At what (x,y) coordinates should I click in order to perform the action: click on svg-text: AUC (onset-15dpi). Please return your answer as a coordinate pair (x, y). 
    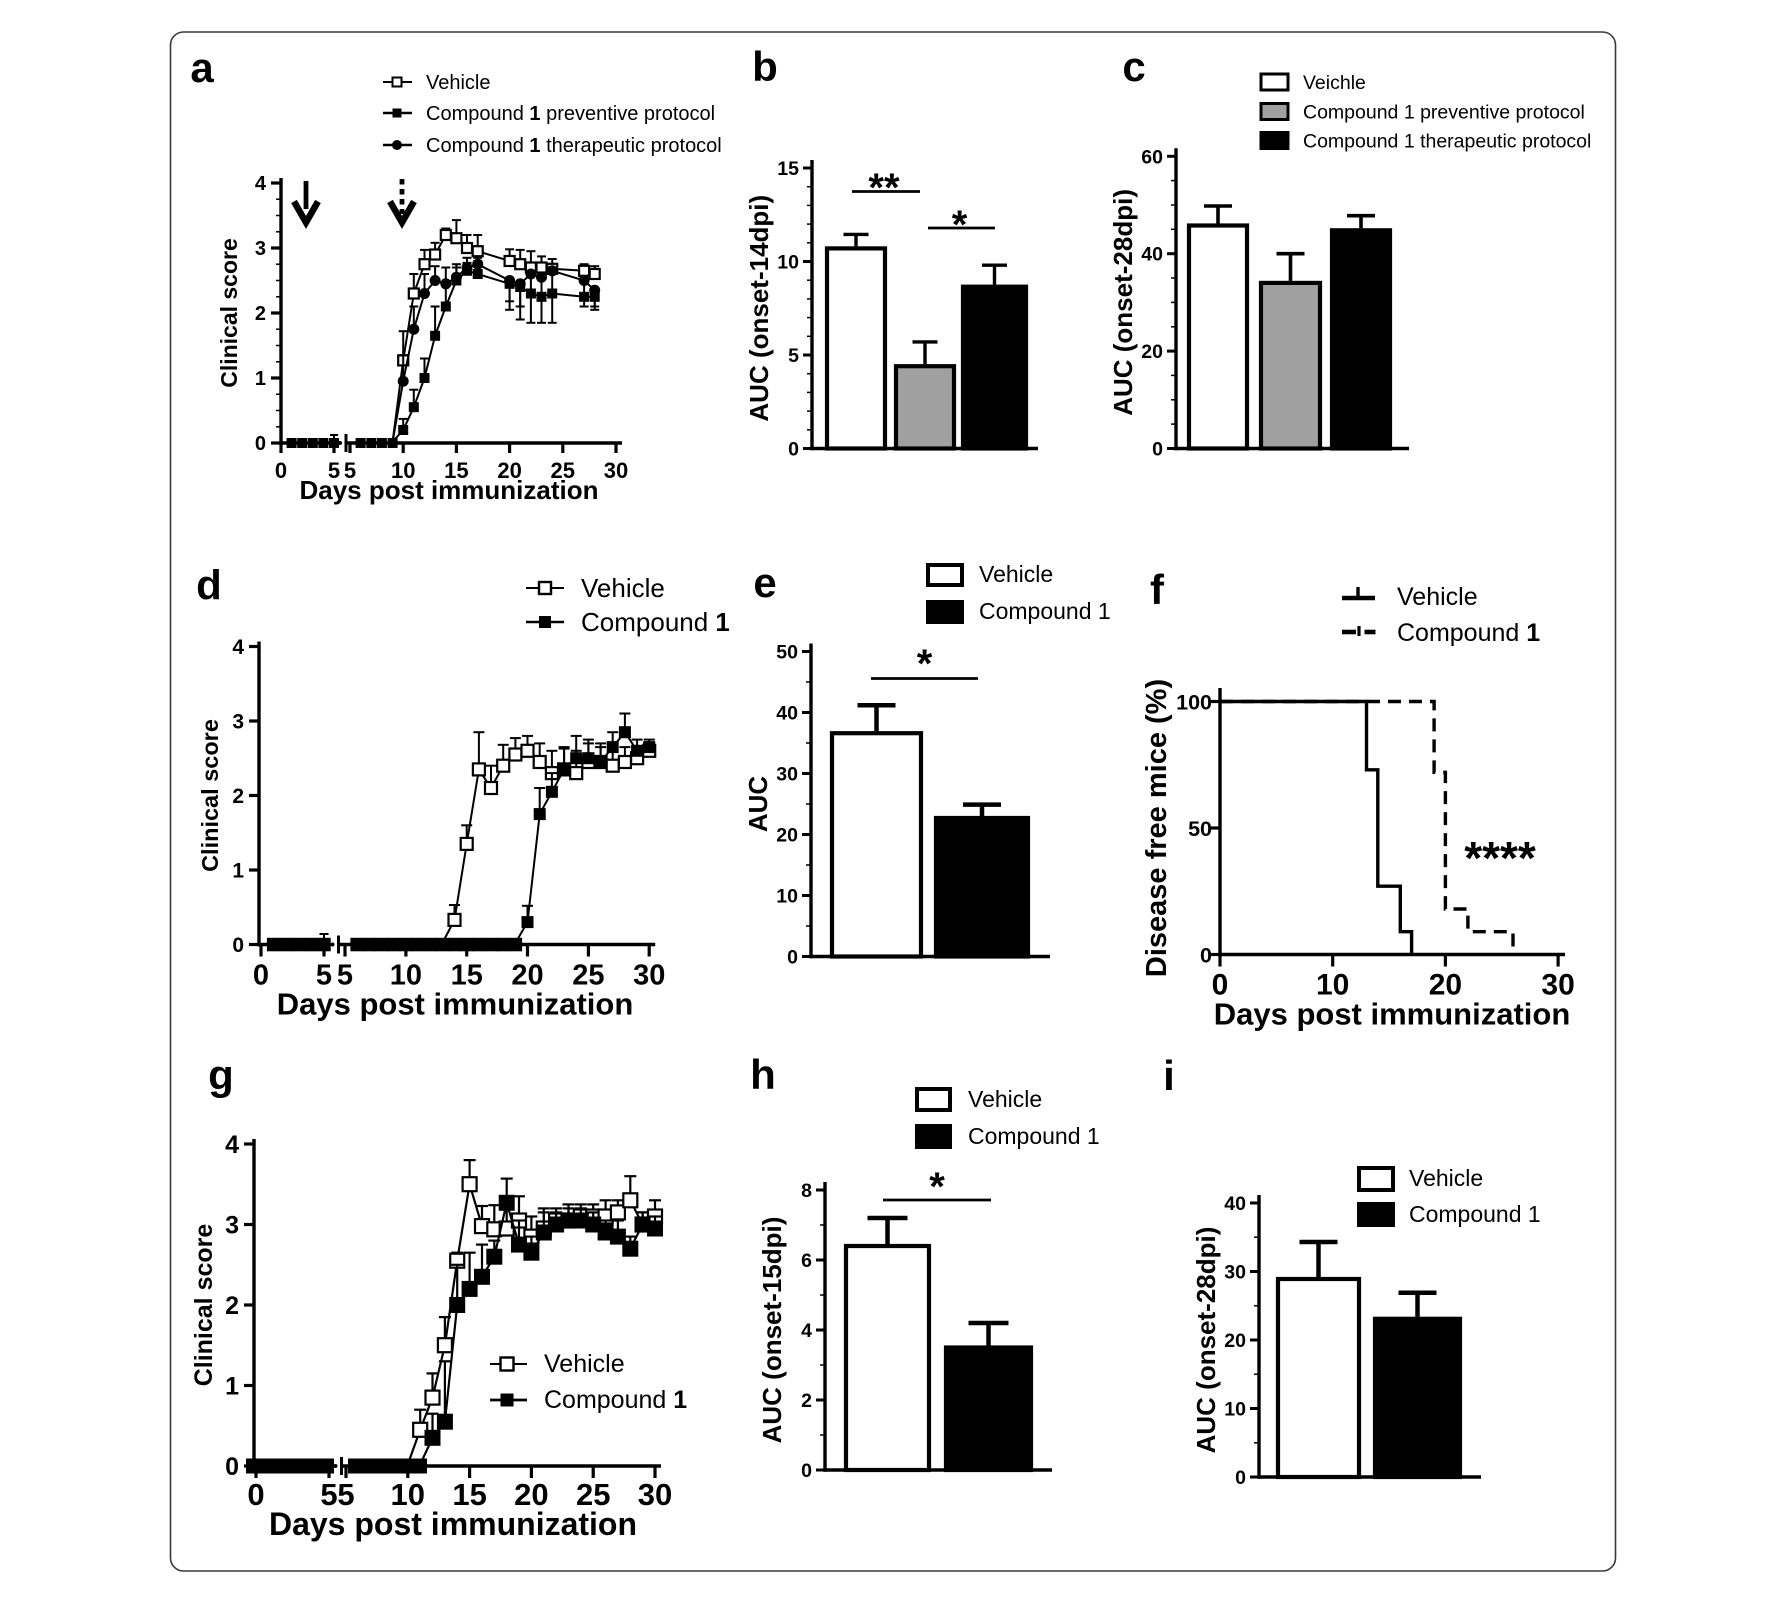
    Looking at the image, I should click on (772, 1330).